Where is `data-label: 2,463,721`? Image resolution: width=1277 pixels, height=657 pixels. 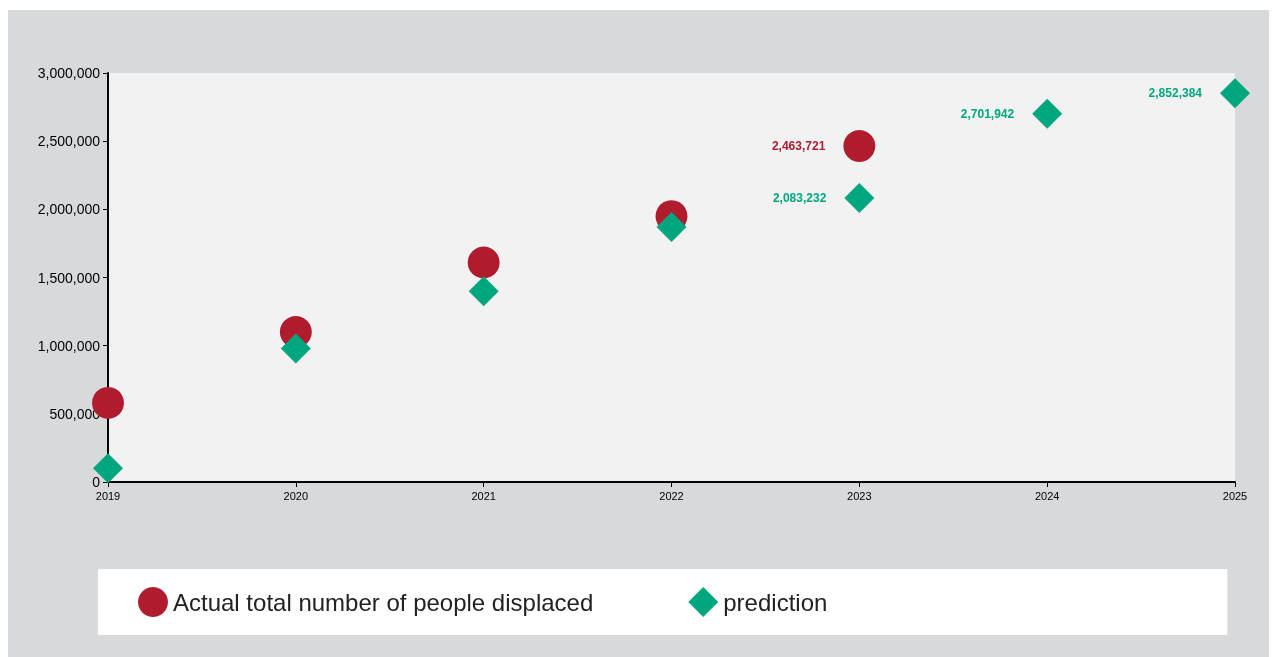 data-label: 2,463,721 is located at coordinates (798, 146).